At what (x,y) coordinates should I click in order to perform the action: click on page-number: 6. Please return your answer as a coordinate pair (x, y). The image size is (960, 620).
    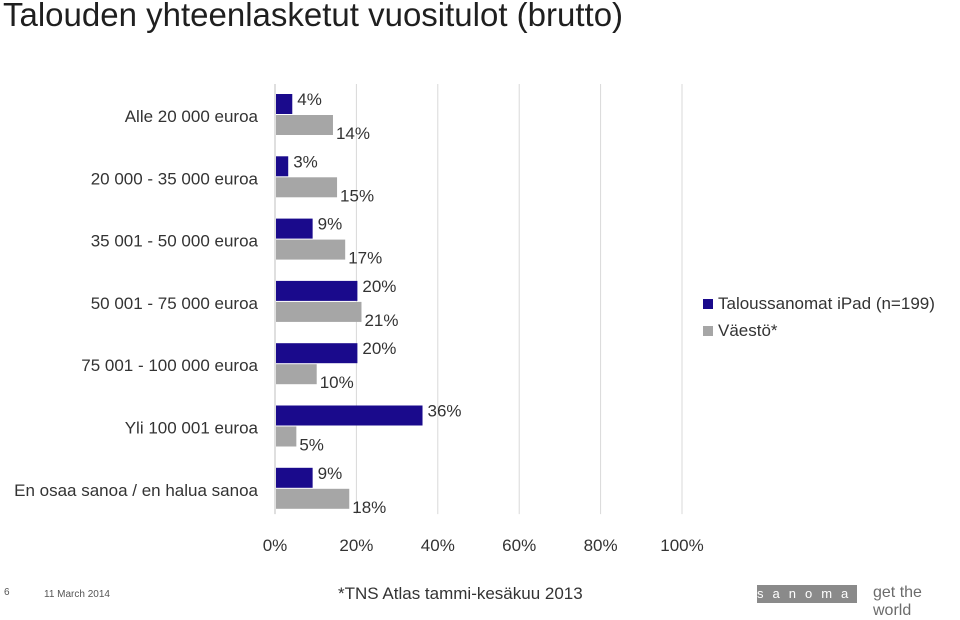
    Looking at the image, I should click on (7, 592).